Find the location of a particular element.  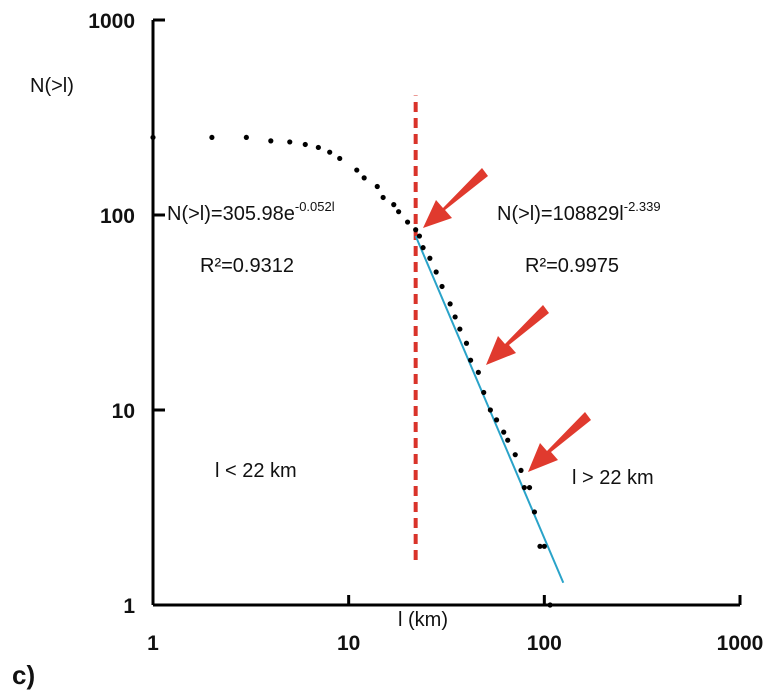

annotation: R²=0.9975 is located at coordinates (572, 266).